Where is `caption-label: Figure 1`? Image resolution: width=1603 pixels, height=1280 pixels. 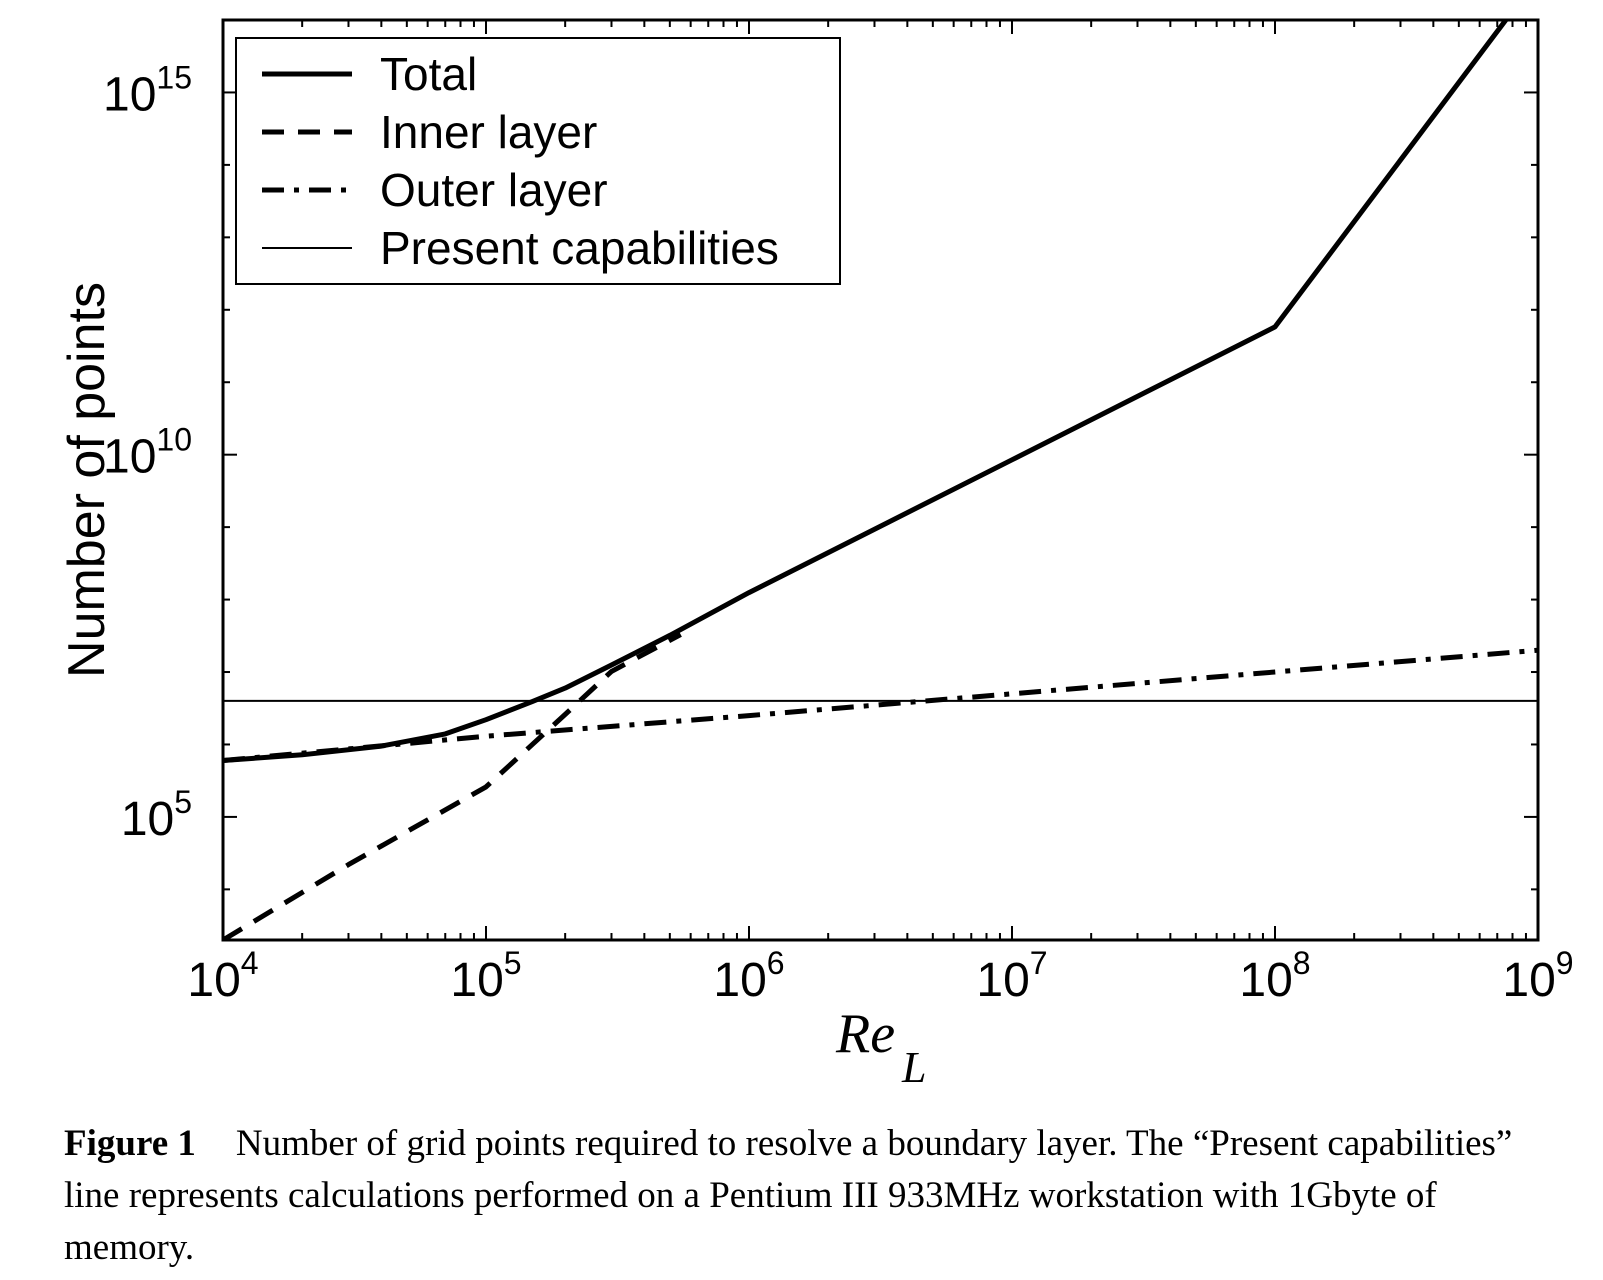
caption-label: Figure 1 is located at coordinates (130, 1143).